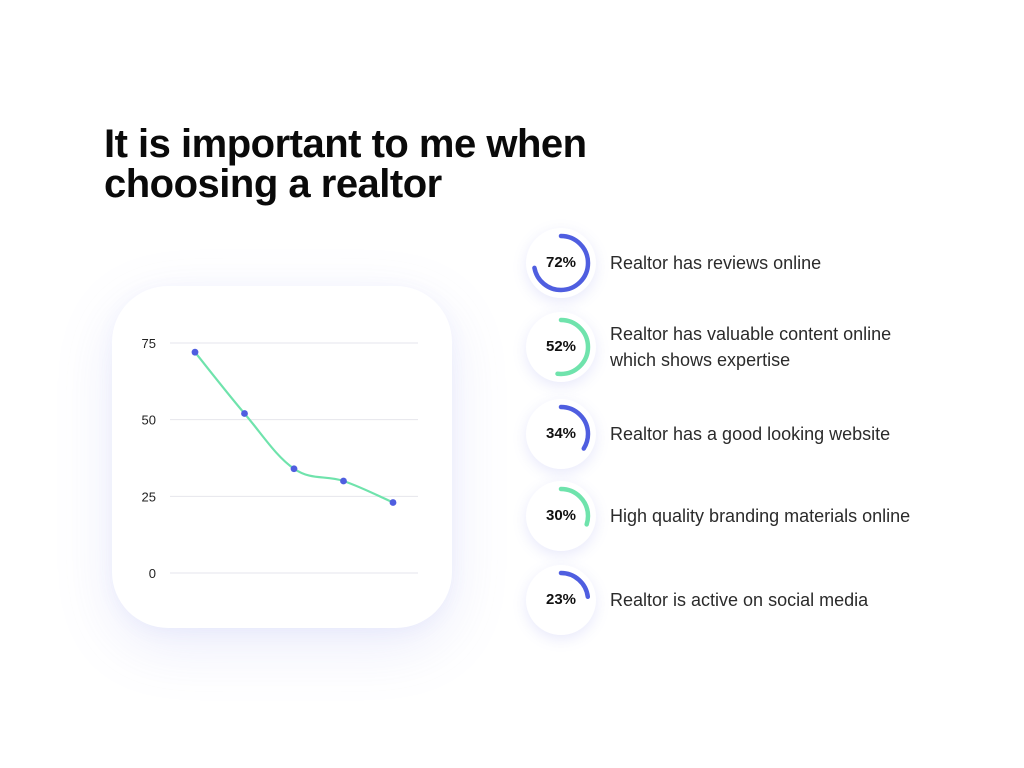  Describe the element at coordinates (152, 573) in the screenshot. I see `y-tick-label: 0` at that location.